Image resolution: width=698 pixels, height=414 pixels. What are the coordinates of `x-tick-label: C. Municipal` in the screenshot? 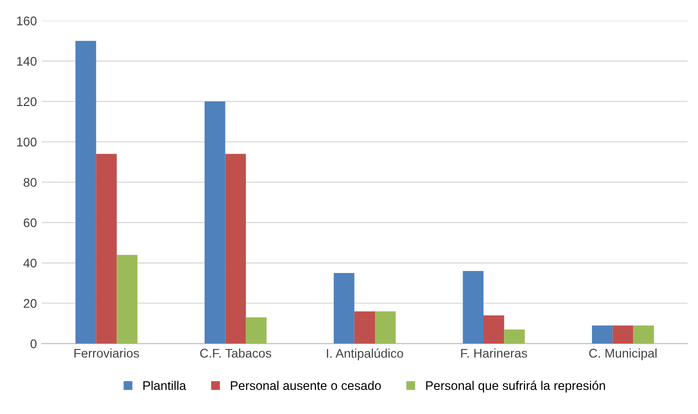 It's located at (623, 354).